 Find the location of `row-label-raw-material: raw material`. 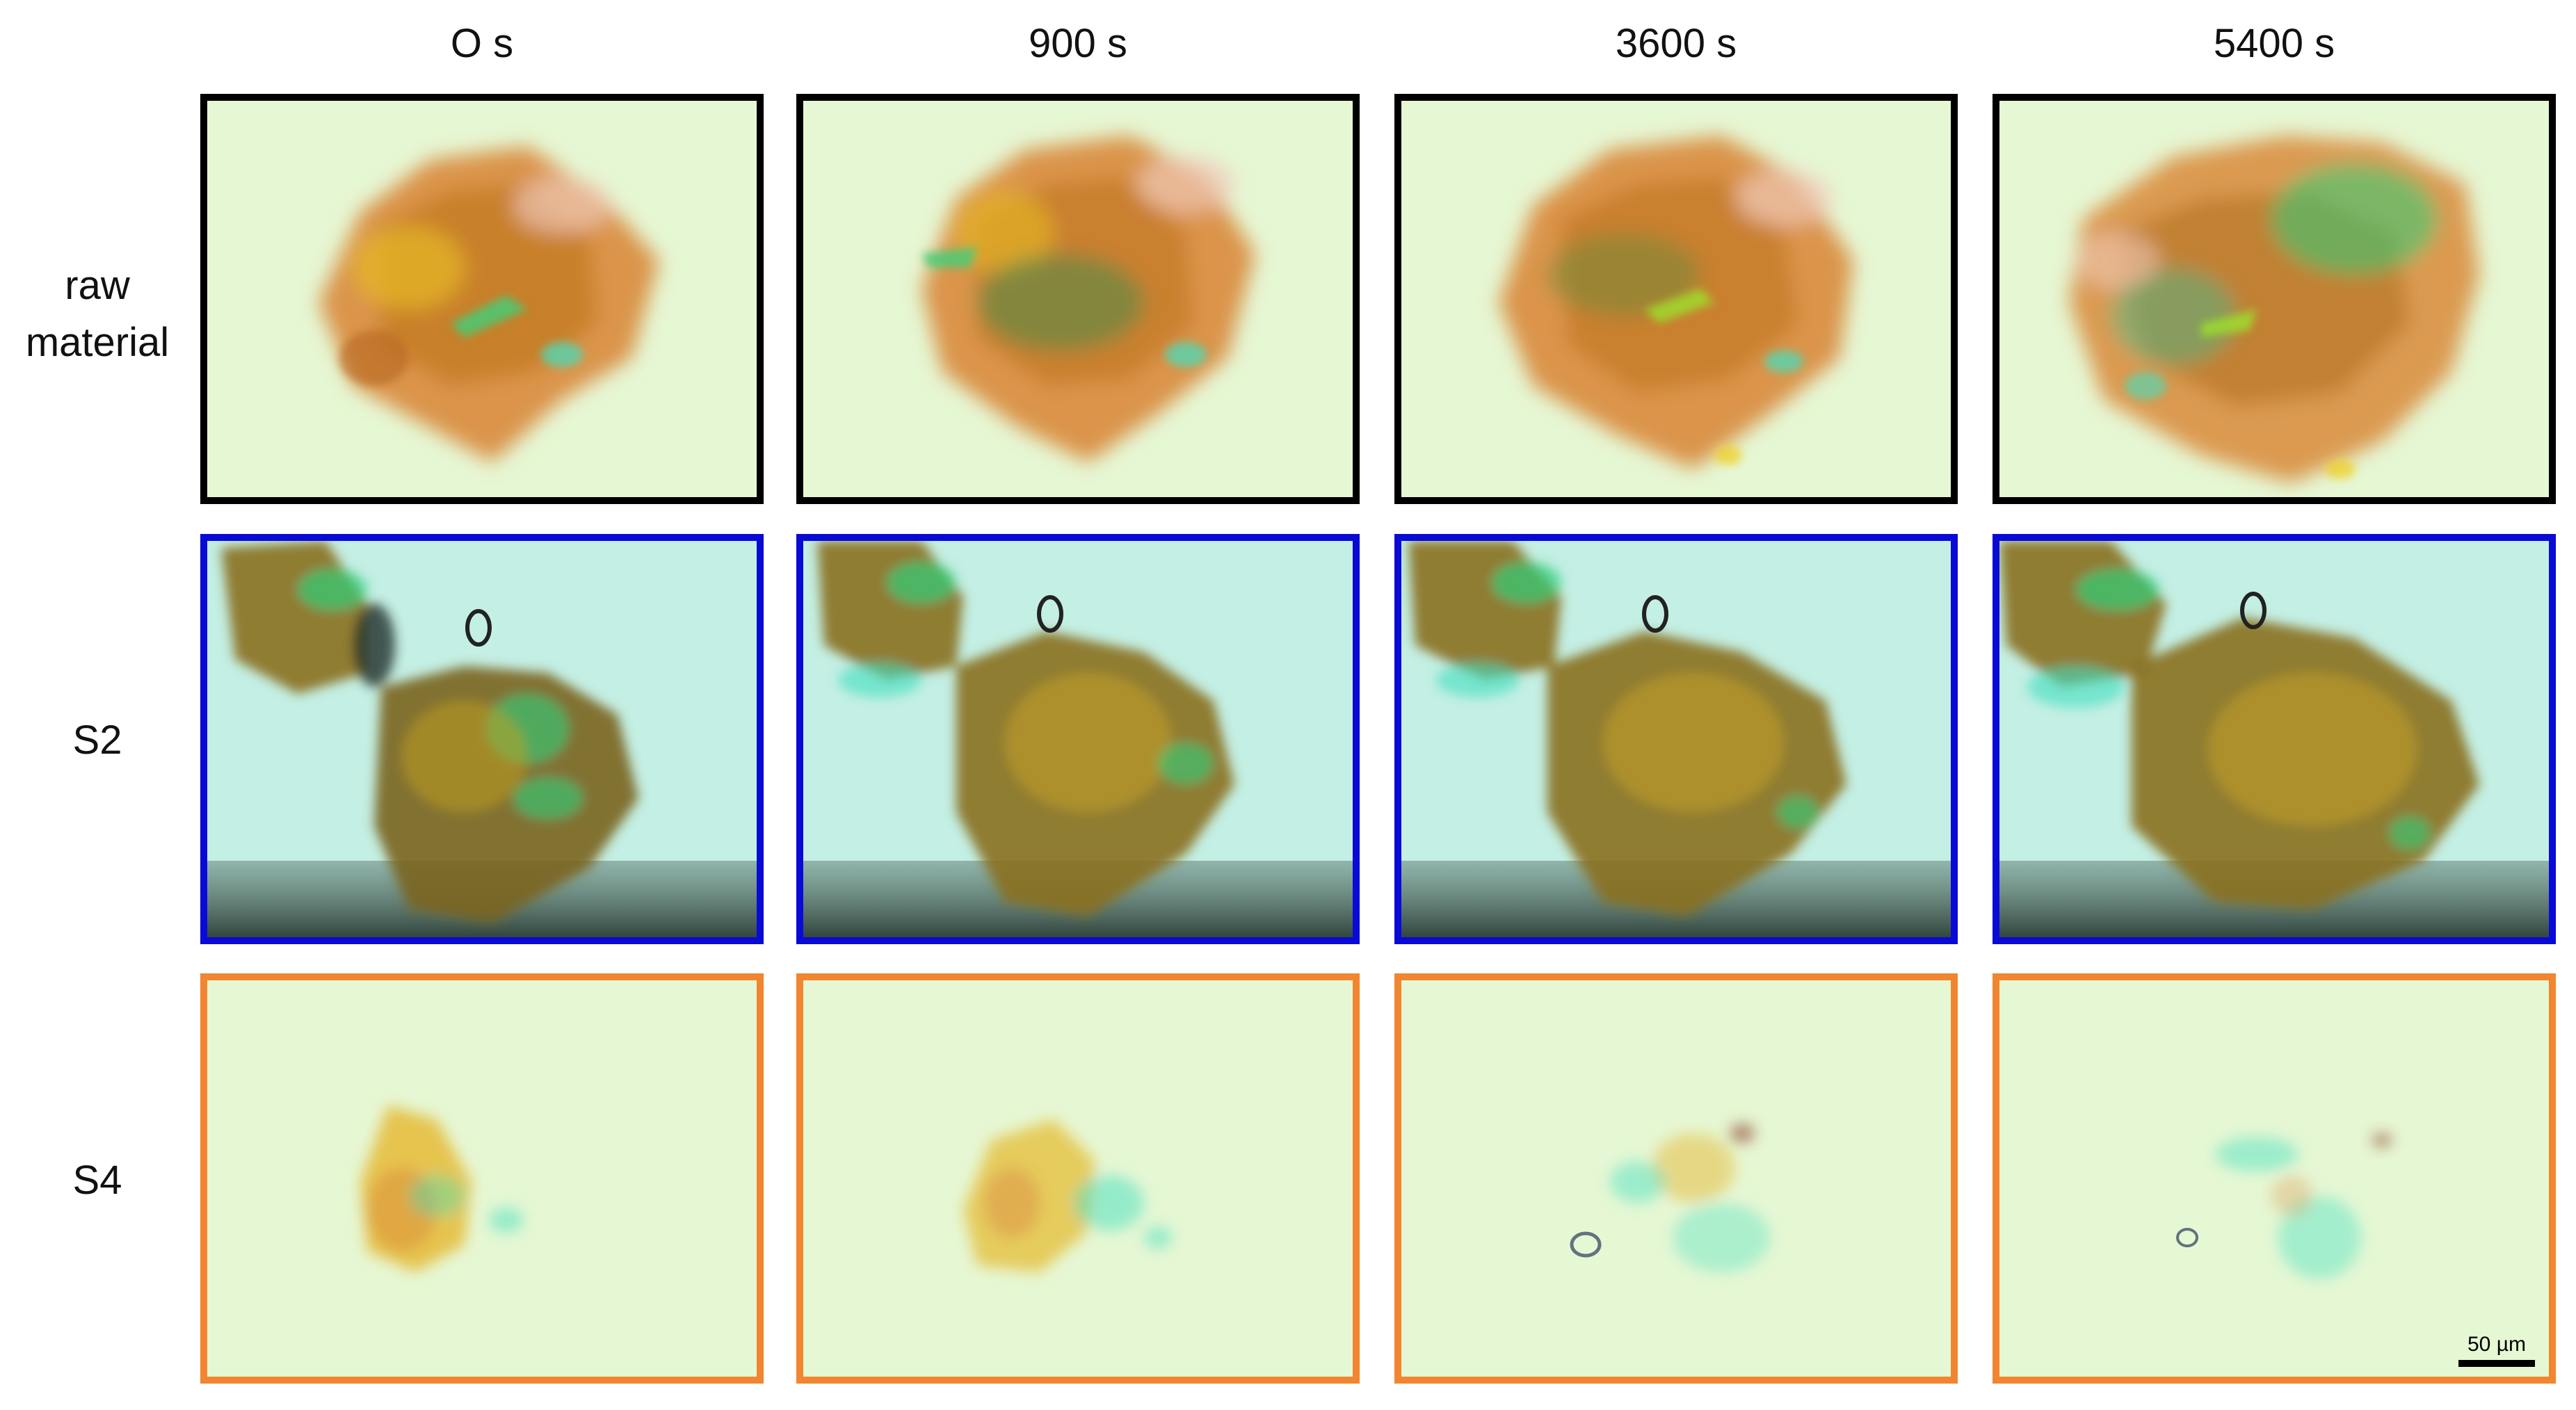

row-label-raw-material: raw material is located at coordinates (97, 314).